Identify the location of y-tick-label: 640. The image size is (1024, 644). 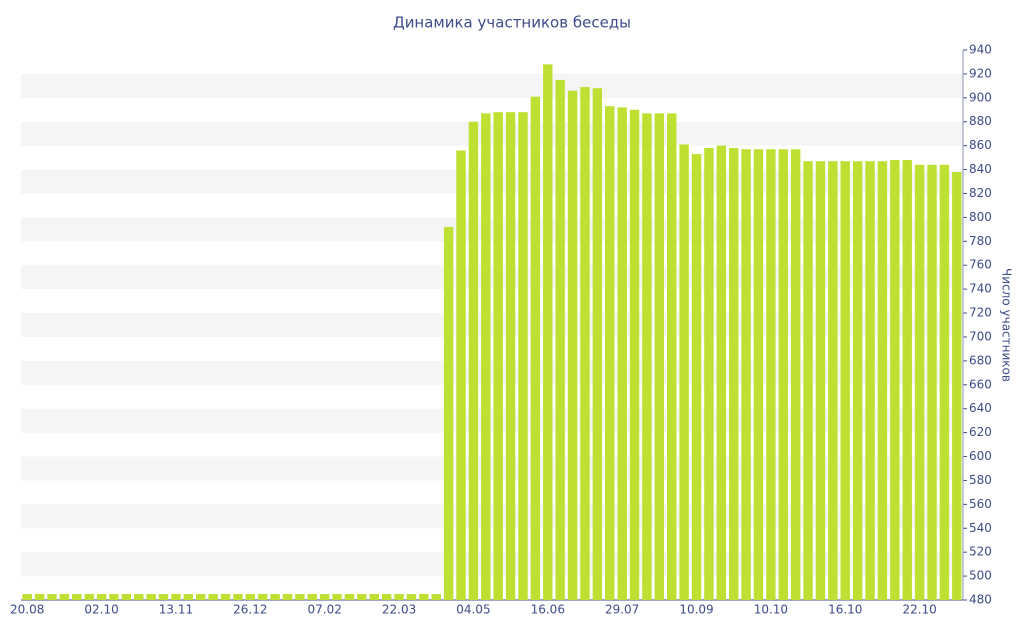
(980, 408).